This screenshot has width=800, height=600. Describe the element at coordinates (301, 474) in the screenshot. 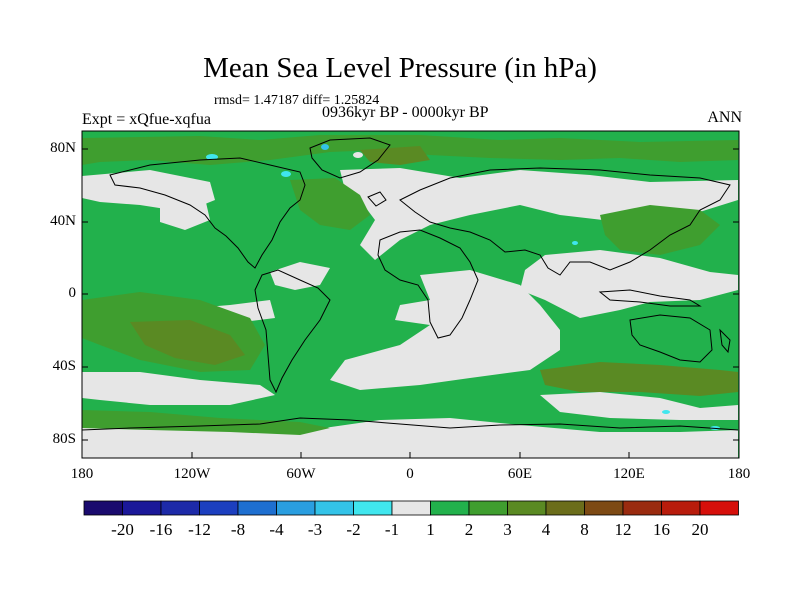

I see `lon-label-60w: 60W` at that location.